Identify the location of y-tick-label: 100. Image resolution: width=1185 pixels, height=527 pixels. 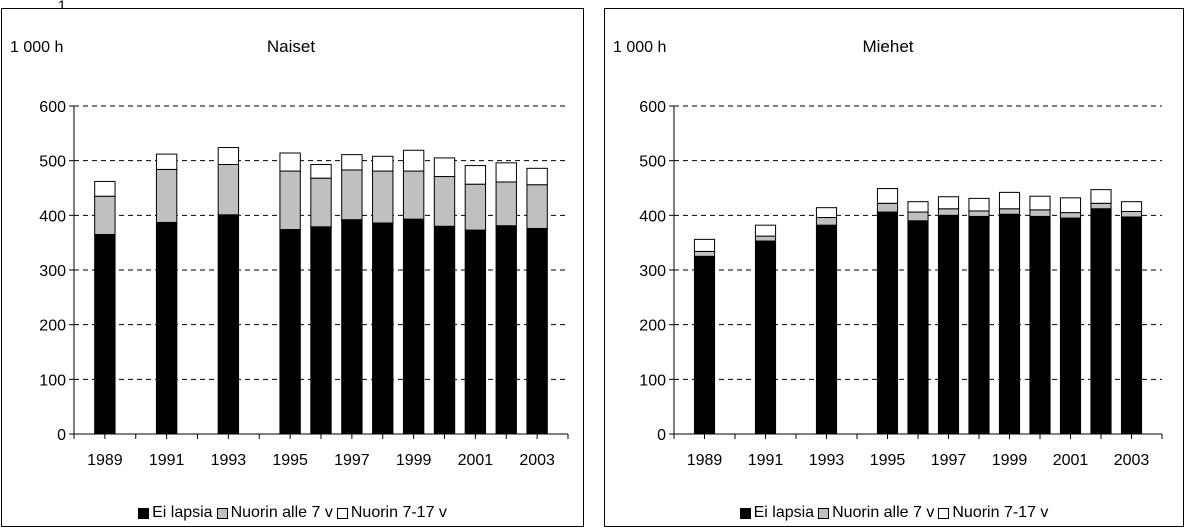
(652, 380).